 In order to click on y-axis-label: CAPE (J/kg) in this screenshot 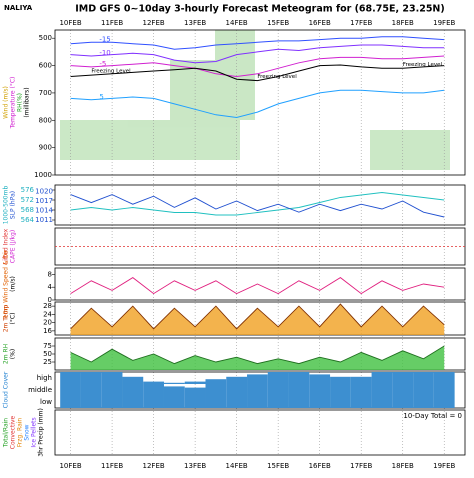, I will do `click(13, 246)`.